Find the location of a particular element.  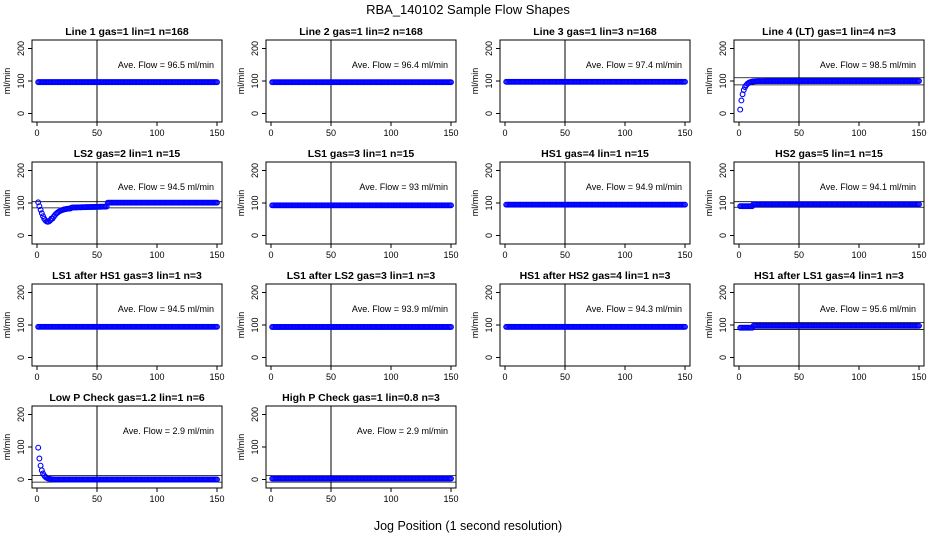

panel-title: HS1 gas=4 lin=1 n=15 is located at coordinates (595, 154).